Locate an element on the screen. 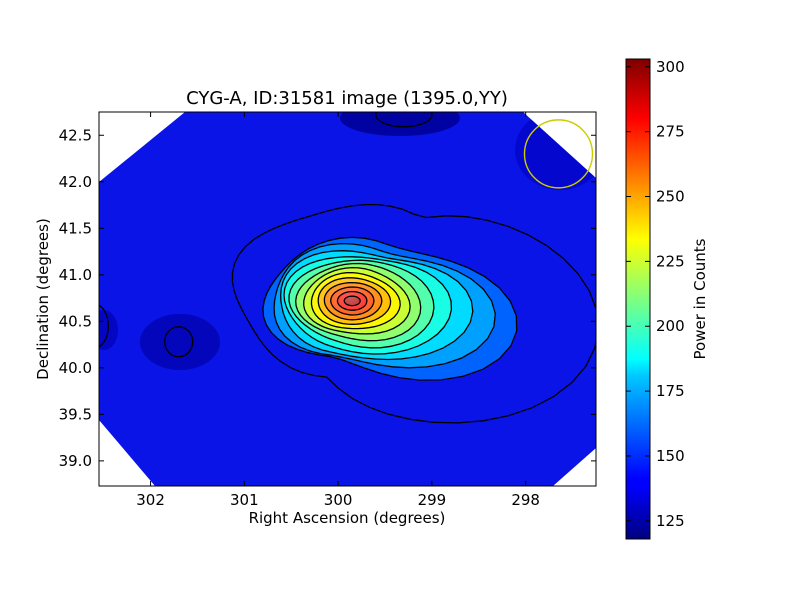 The width and height of the screenshot is (800, 600). colorbar-tick-label: 150 is located at coordinates (670, 456).